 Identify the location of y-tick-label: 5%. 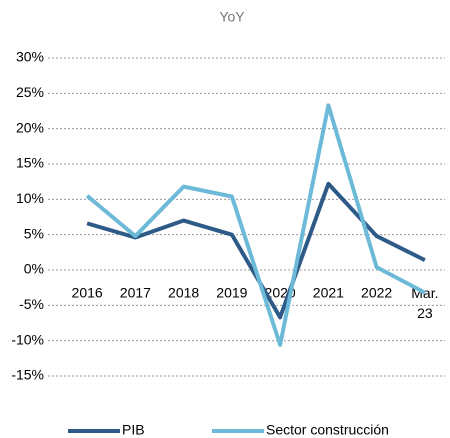
(34, 233).